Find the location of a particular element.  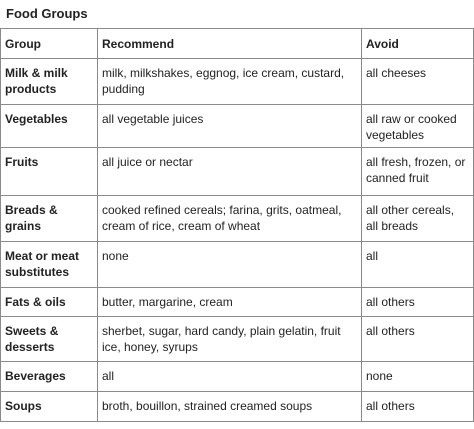

group-cell: Beverages is located at coordinates (49, 376).